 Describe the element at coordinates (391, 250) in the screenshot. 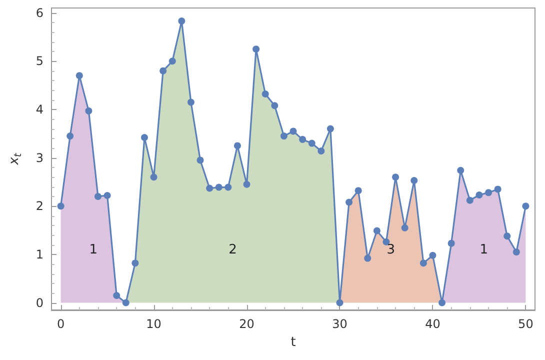

I see `annotation: 3` at that location.